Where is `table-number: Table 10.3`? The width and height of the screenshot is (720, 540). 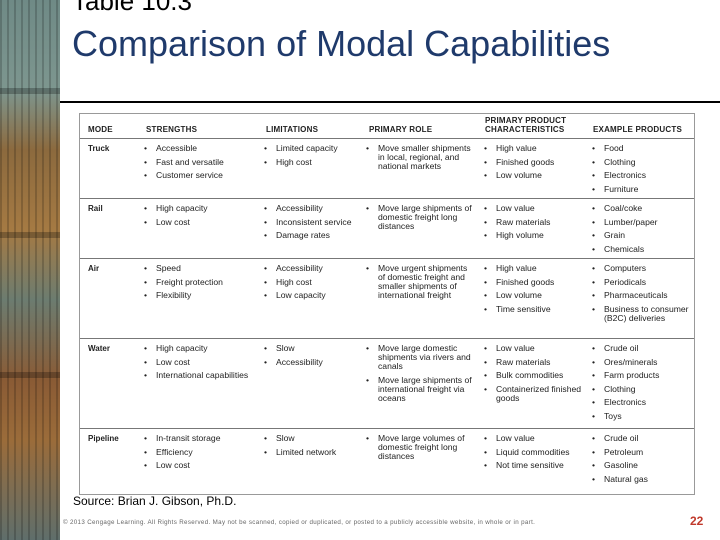
table-number: Table 10.3 is located at coordinates (132, 8).